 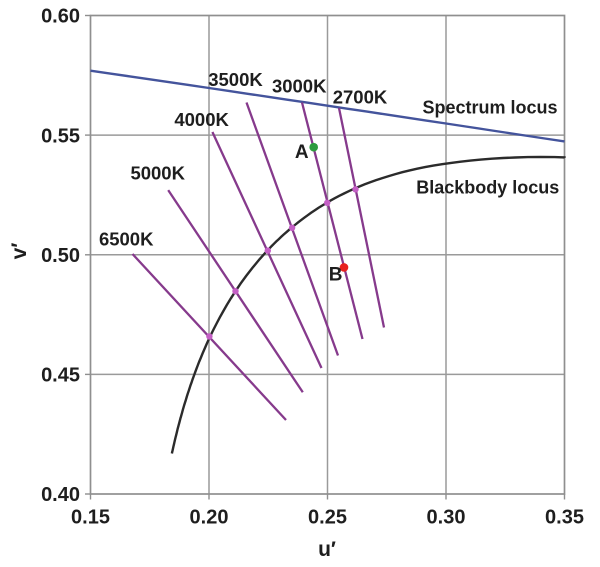 What do you see at coordinates (327, 549) in the screenshot?
I see `svg-text: u′` at bounding box center [327, 549].